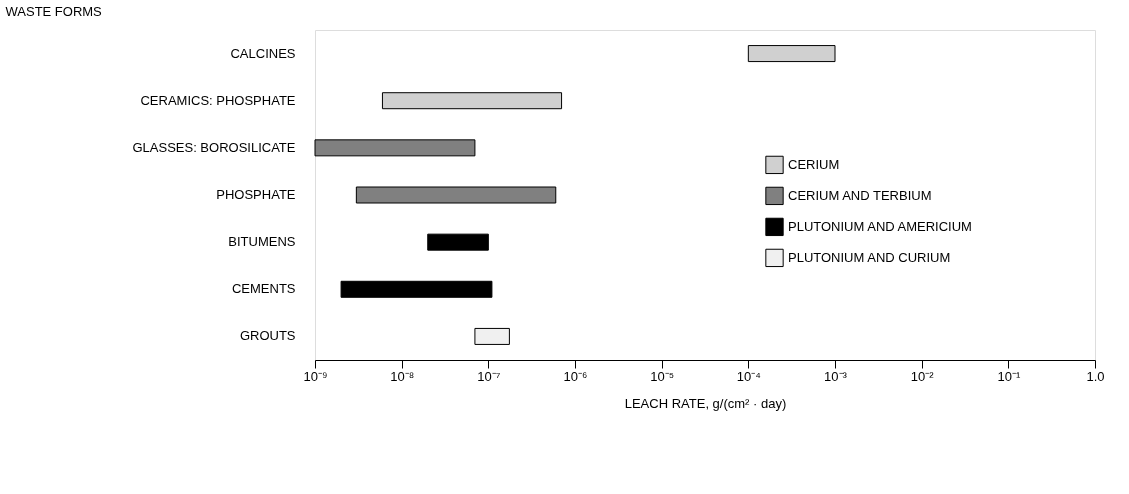 The height and width of the screenshot is (494, 1129). What do you see at coordinates (1009, 376) in the screenshot?
I see `x-tick-label: 10⁻¹` at bounding box center [1009, 376].